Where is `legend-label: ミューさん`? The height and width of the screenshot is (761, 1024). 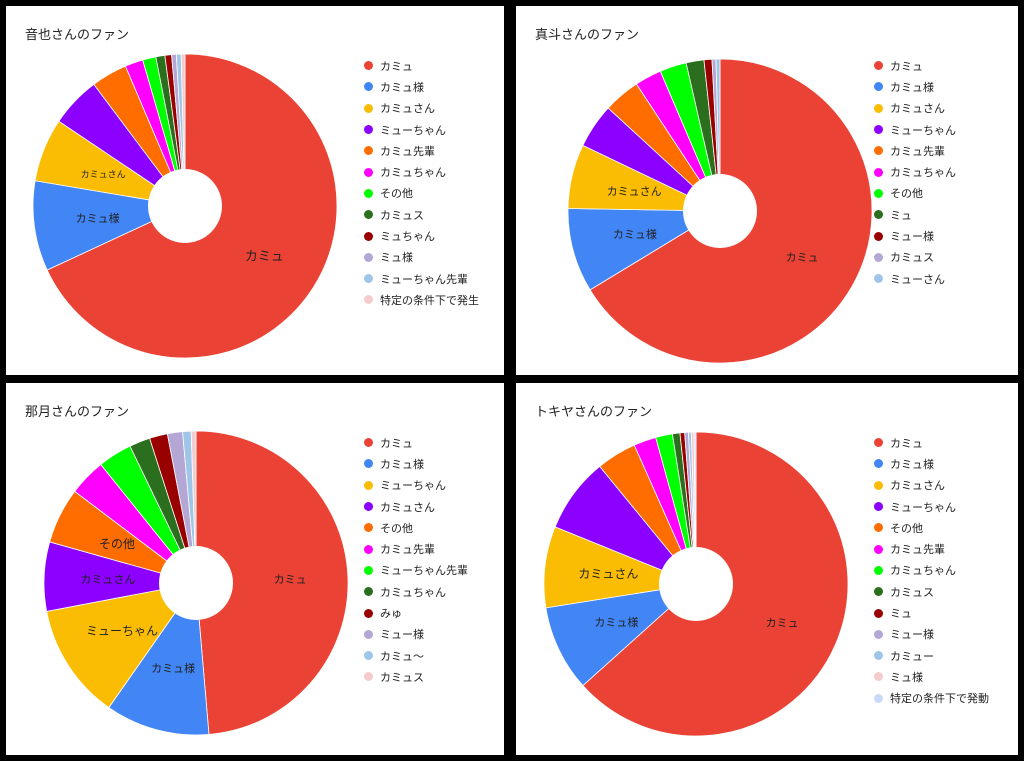
legend-label: ミューさん is located at coordinates (917, 279).